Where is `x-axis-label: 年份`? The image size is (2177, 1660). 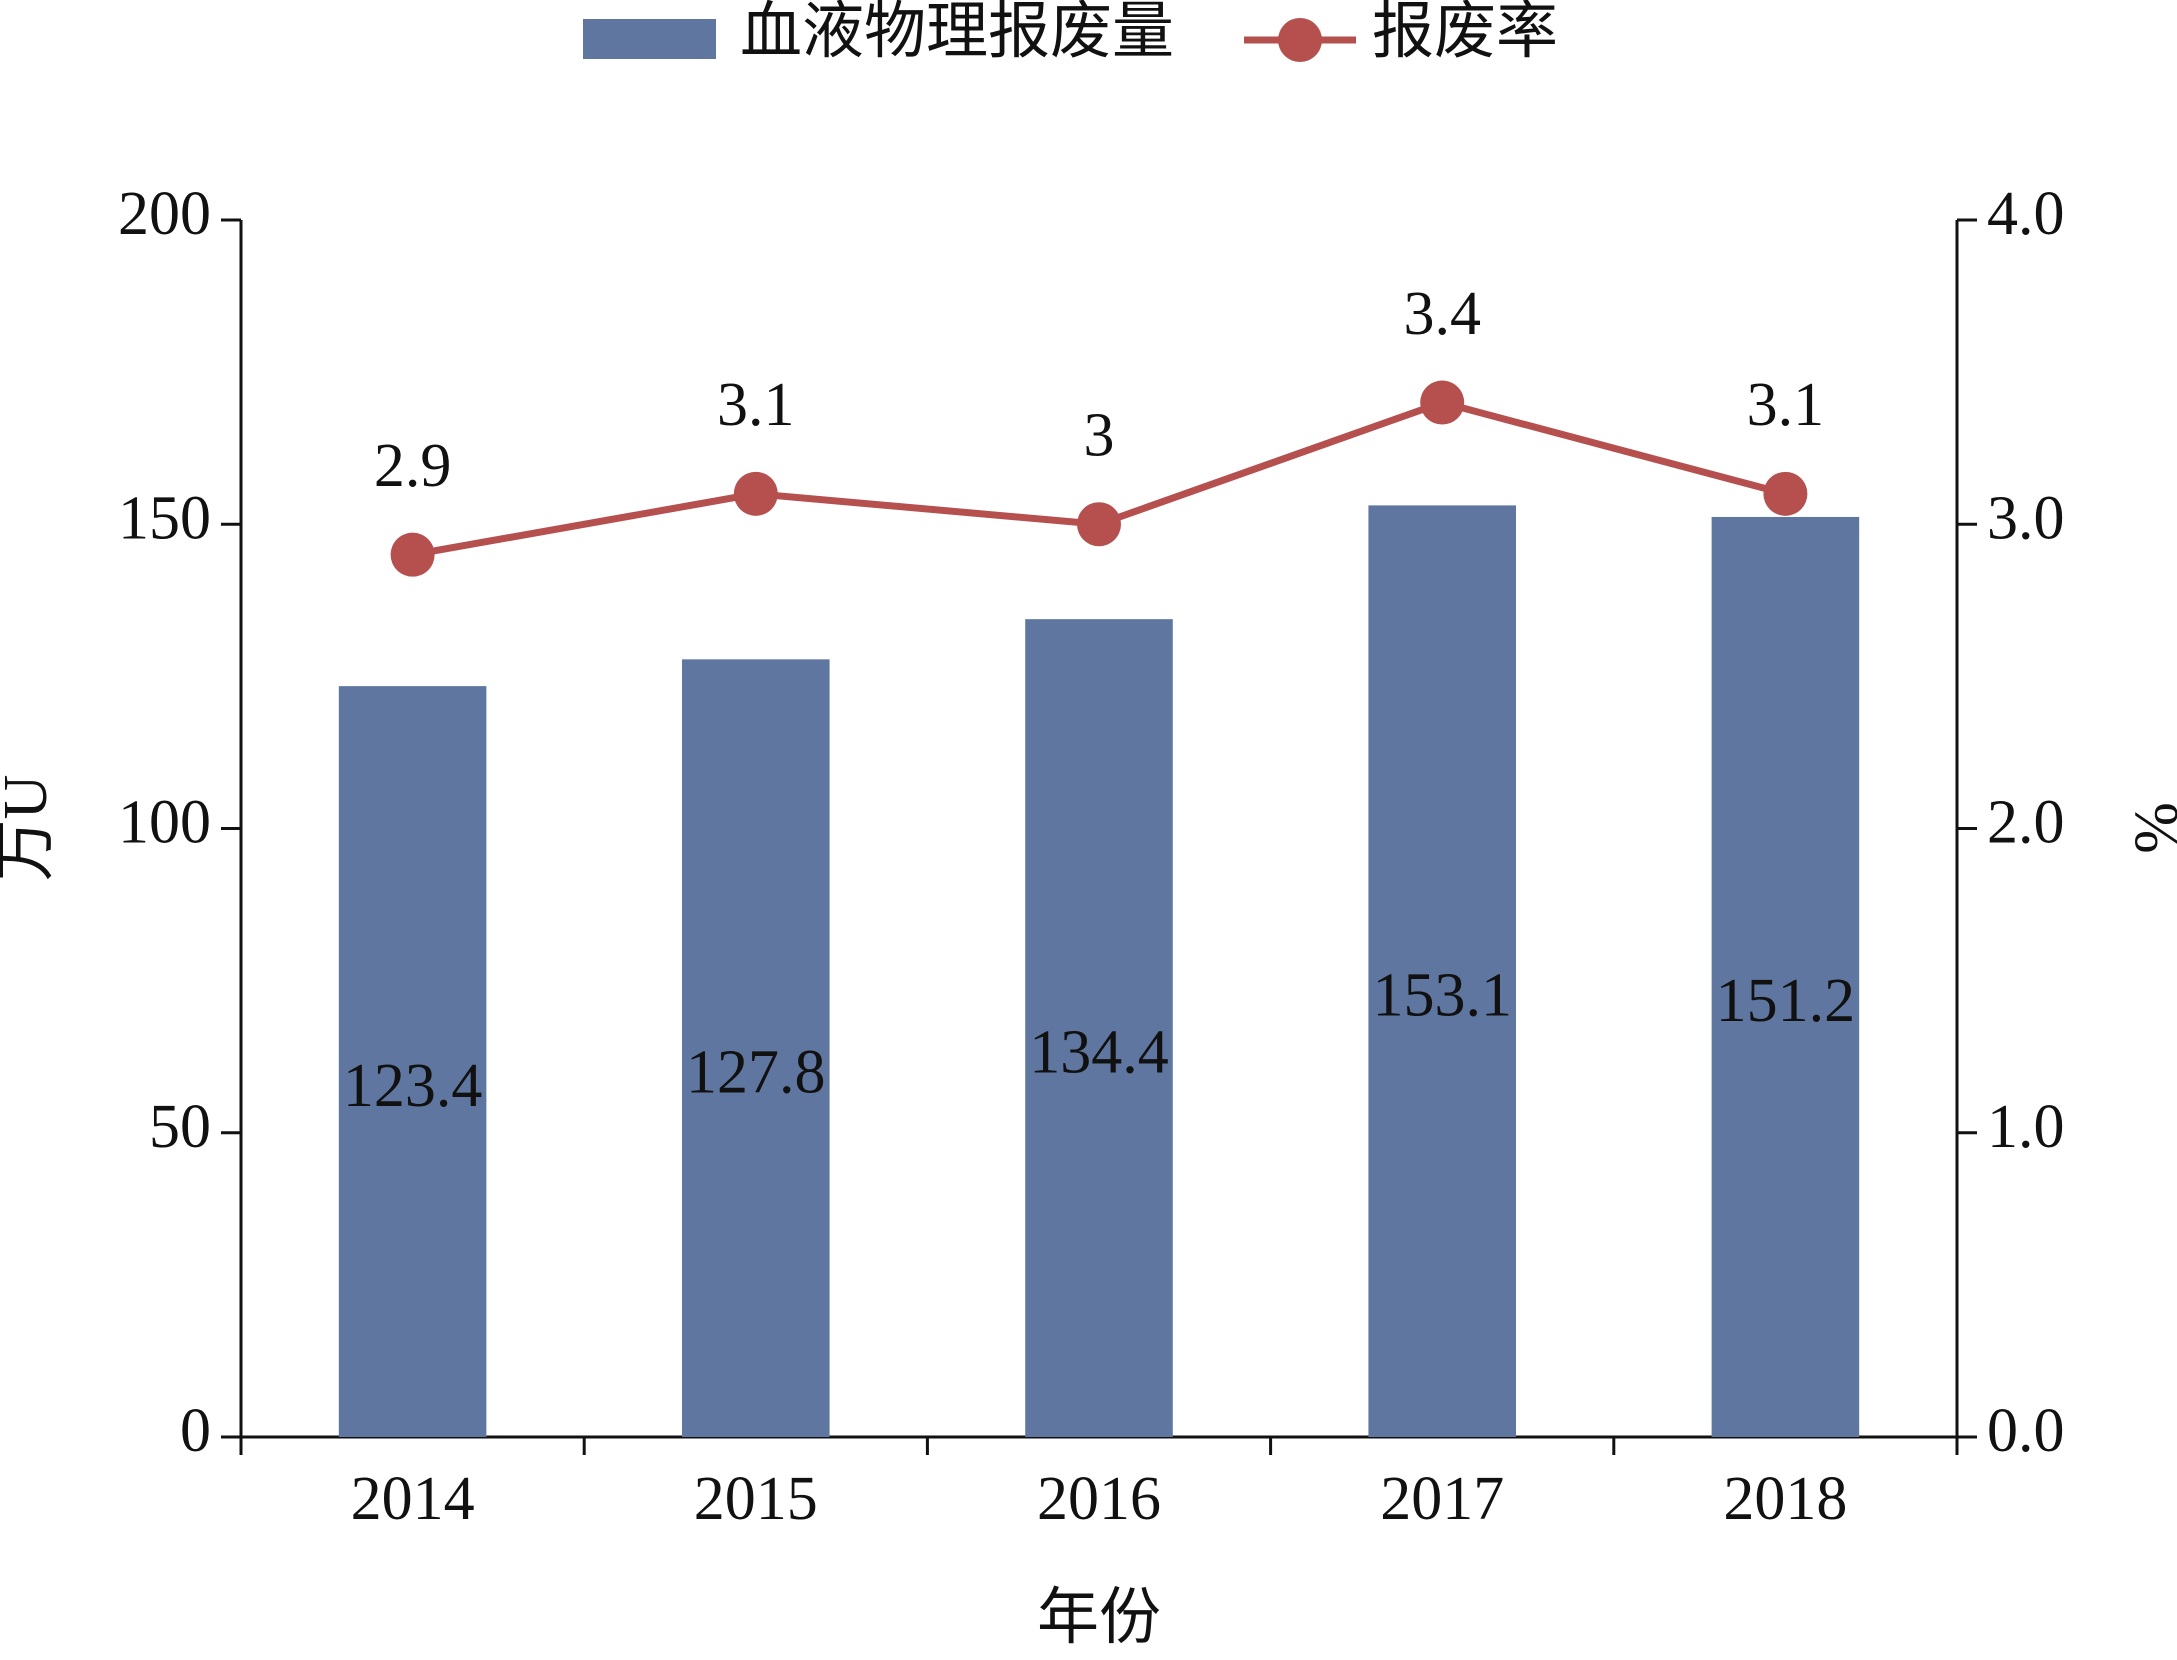 x-axis-label: 年份 is located at coordinates (1099, 1618).